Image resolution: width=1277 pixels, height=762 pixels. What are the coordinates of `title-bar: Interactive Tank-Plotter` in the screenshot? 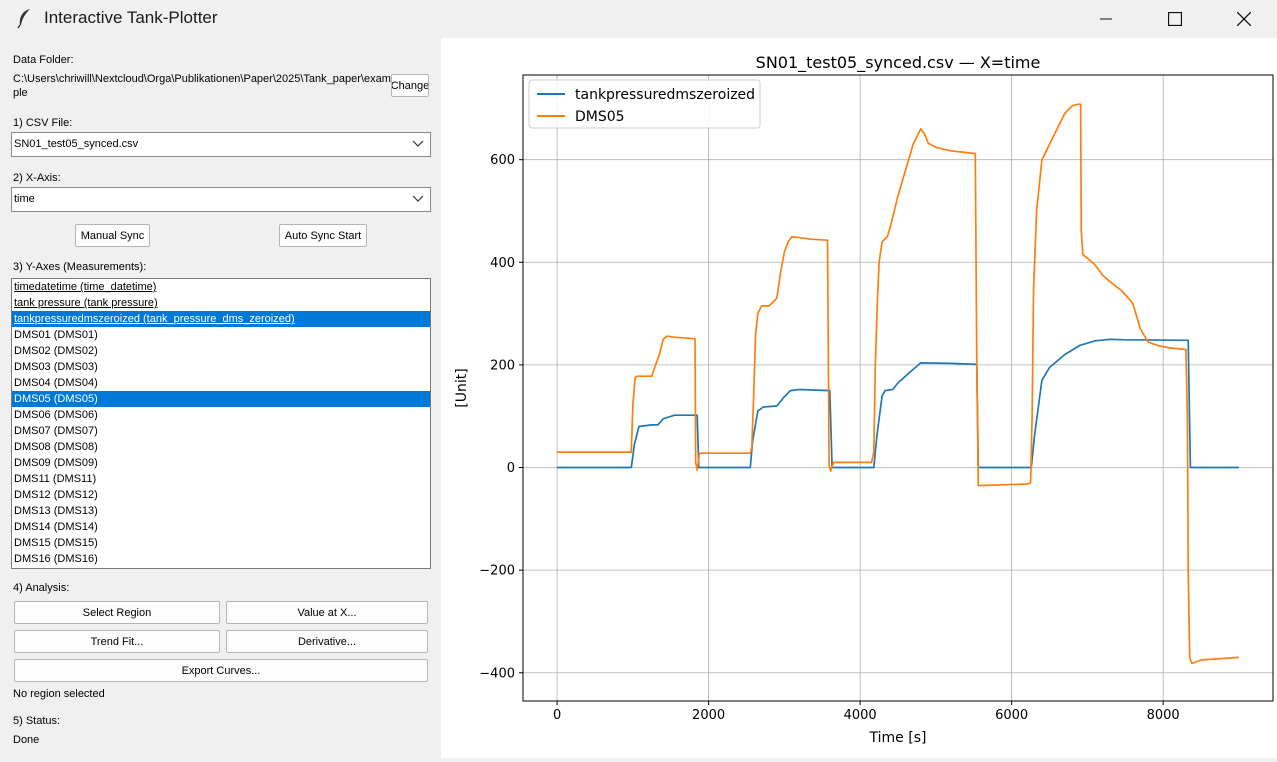 It's located at (638, 19).